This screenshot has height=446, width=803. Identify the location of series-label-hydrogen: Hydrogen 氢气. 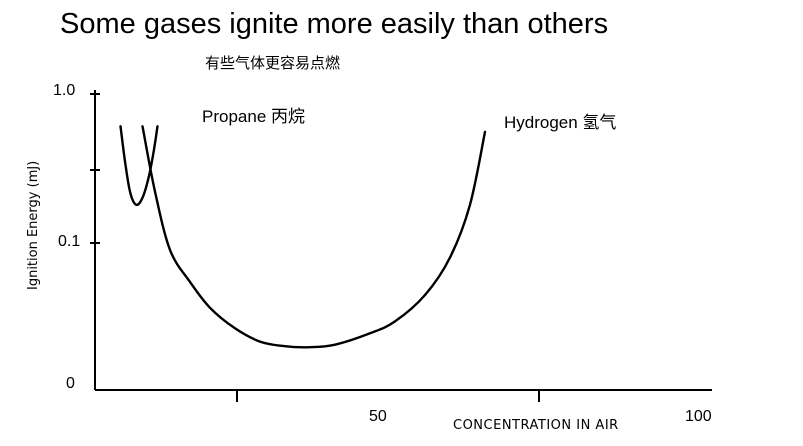
(560, 122).